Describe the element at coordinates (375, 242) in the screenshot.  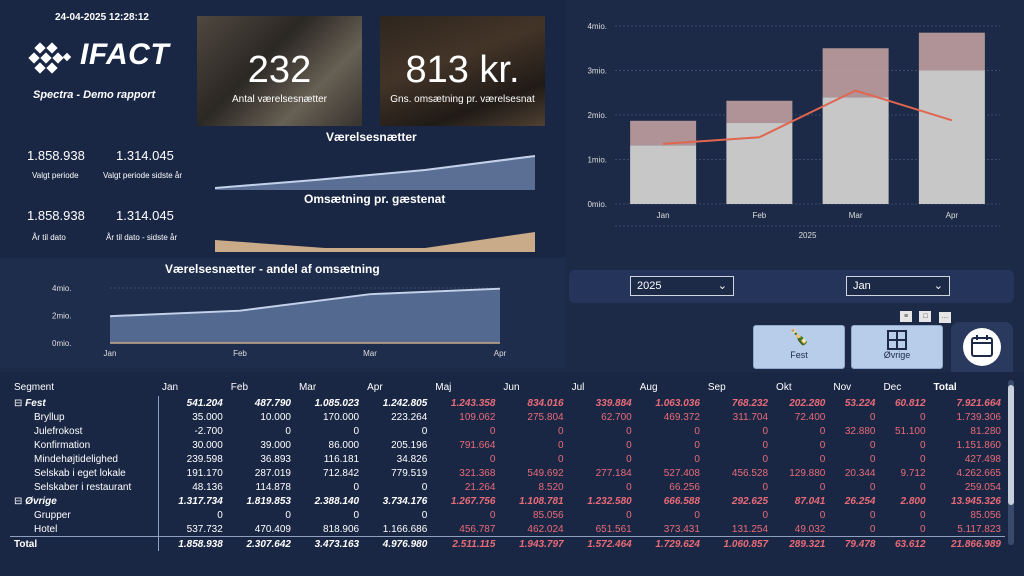
I see `spark-revenue-area` at that location.